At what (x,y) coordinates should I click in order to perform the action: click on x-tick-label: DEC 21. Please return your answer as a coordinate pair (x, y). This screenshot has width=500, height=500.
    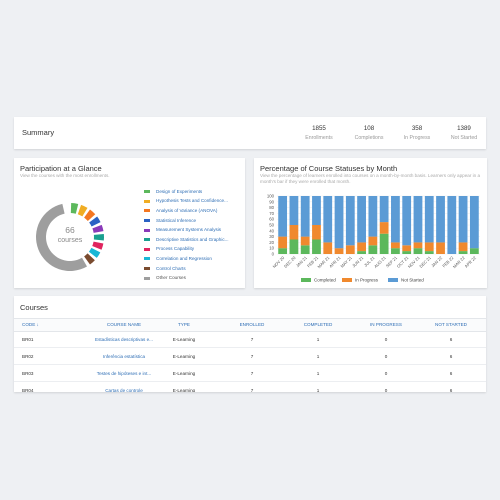
    Looking at the image, I should click on (425, 262).